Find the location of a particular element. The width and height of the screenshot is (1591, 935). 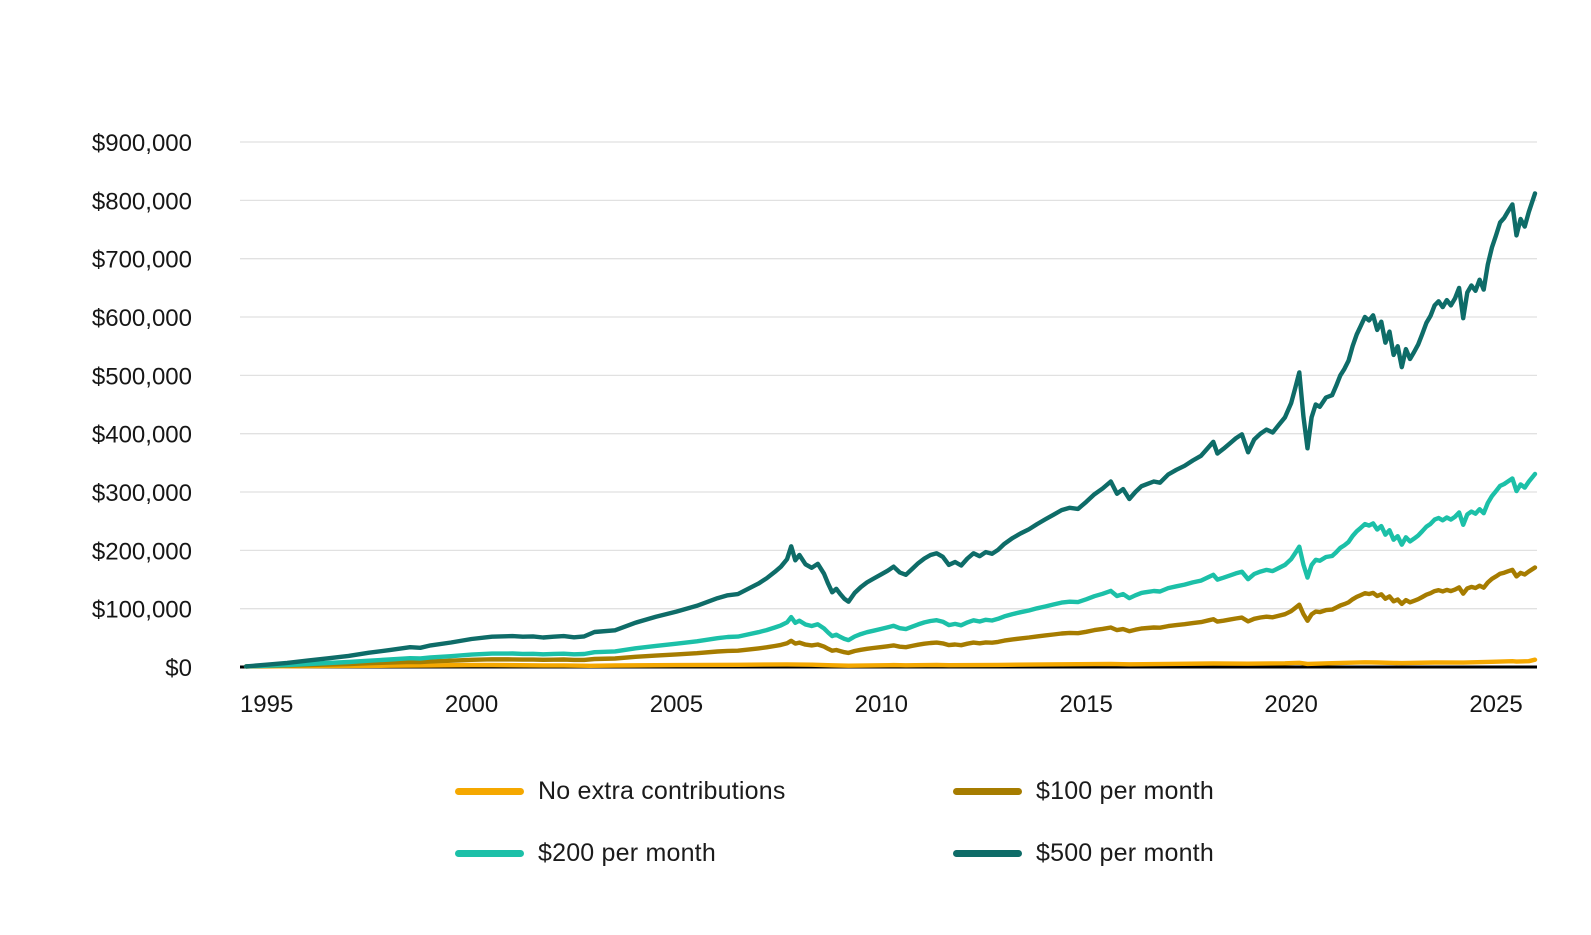

x-axis-labels-group: 1995 2000 2005 2010 2015 2020 2025 is located at coordinates (881, 704).